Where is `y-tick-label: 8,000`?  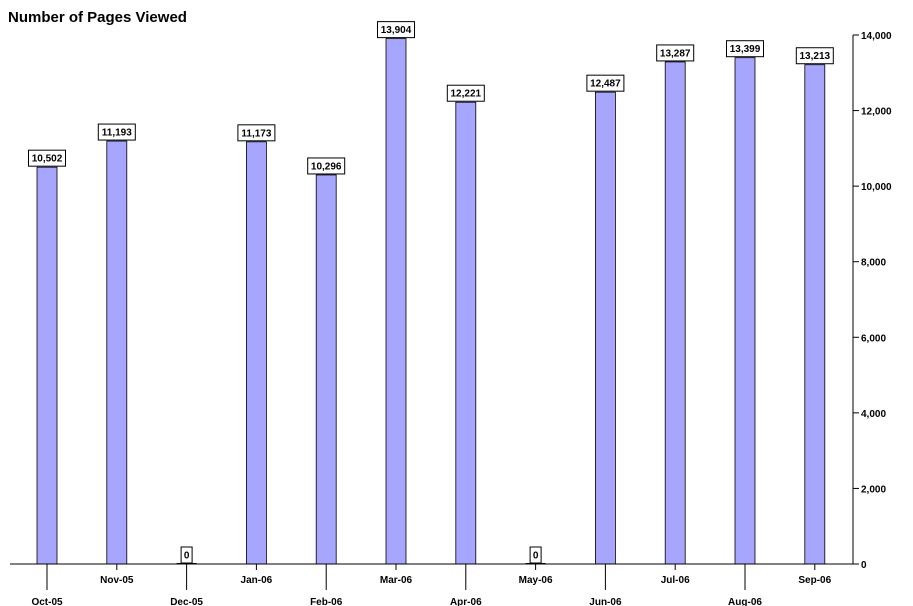 y-tick-label: 8,000 is located at coordinates (873, 263).